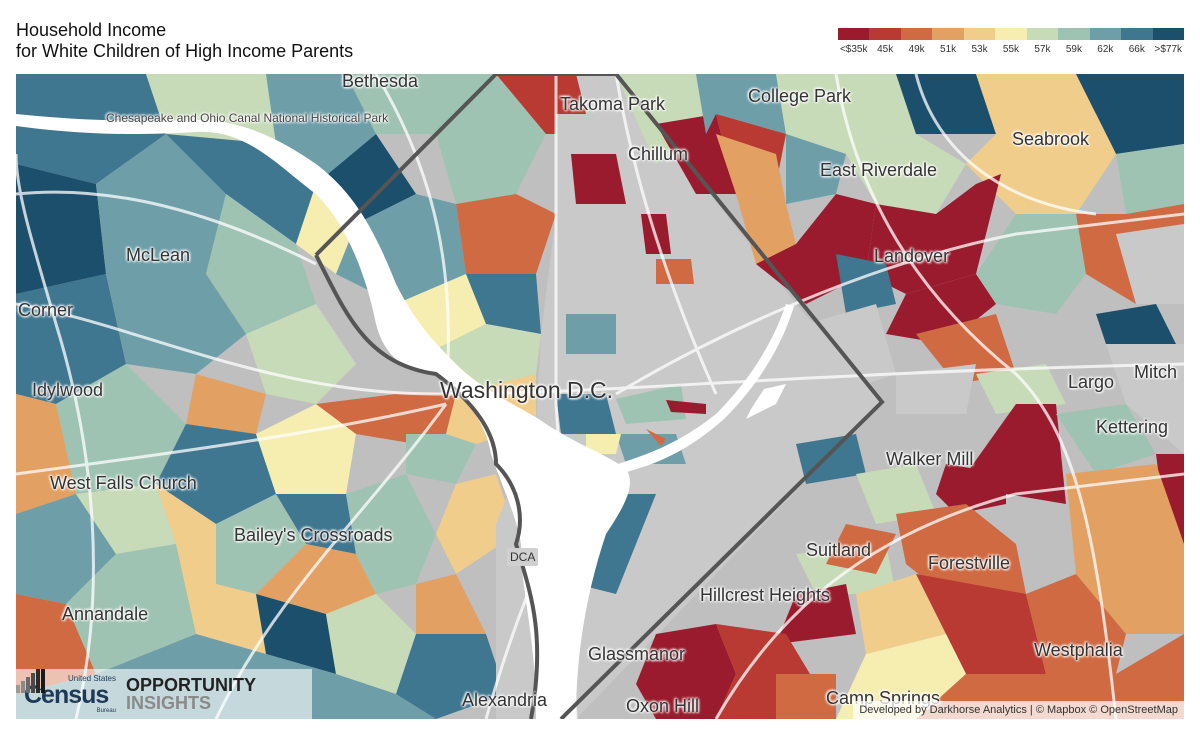 Image resolution: width=1200 pixels, height=735 pixels. I want to click on place-oxon-hill: Oxon Hill, so click(663, 706).